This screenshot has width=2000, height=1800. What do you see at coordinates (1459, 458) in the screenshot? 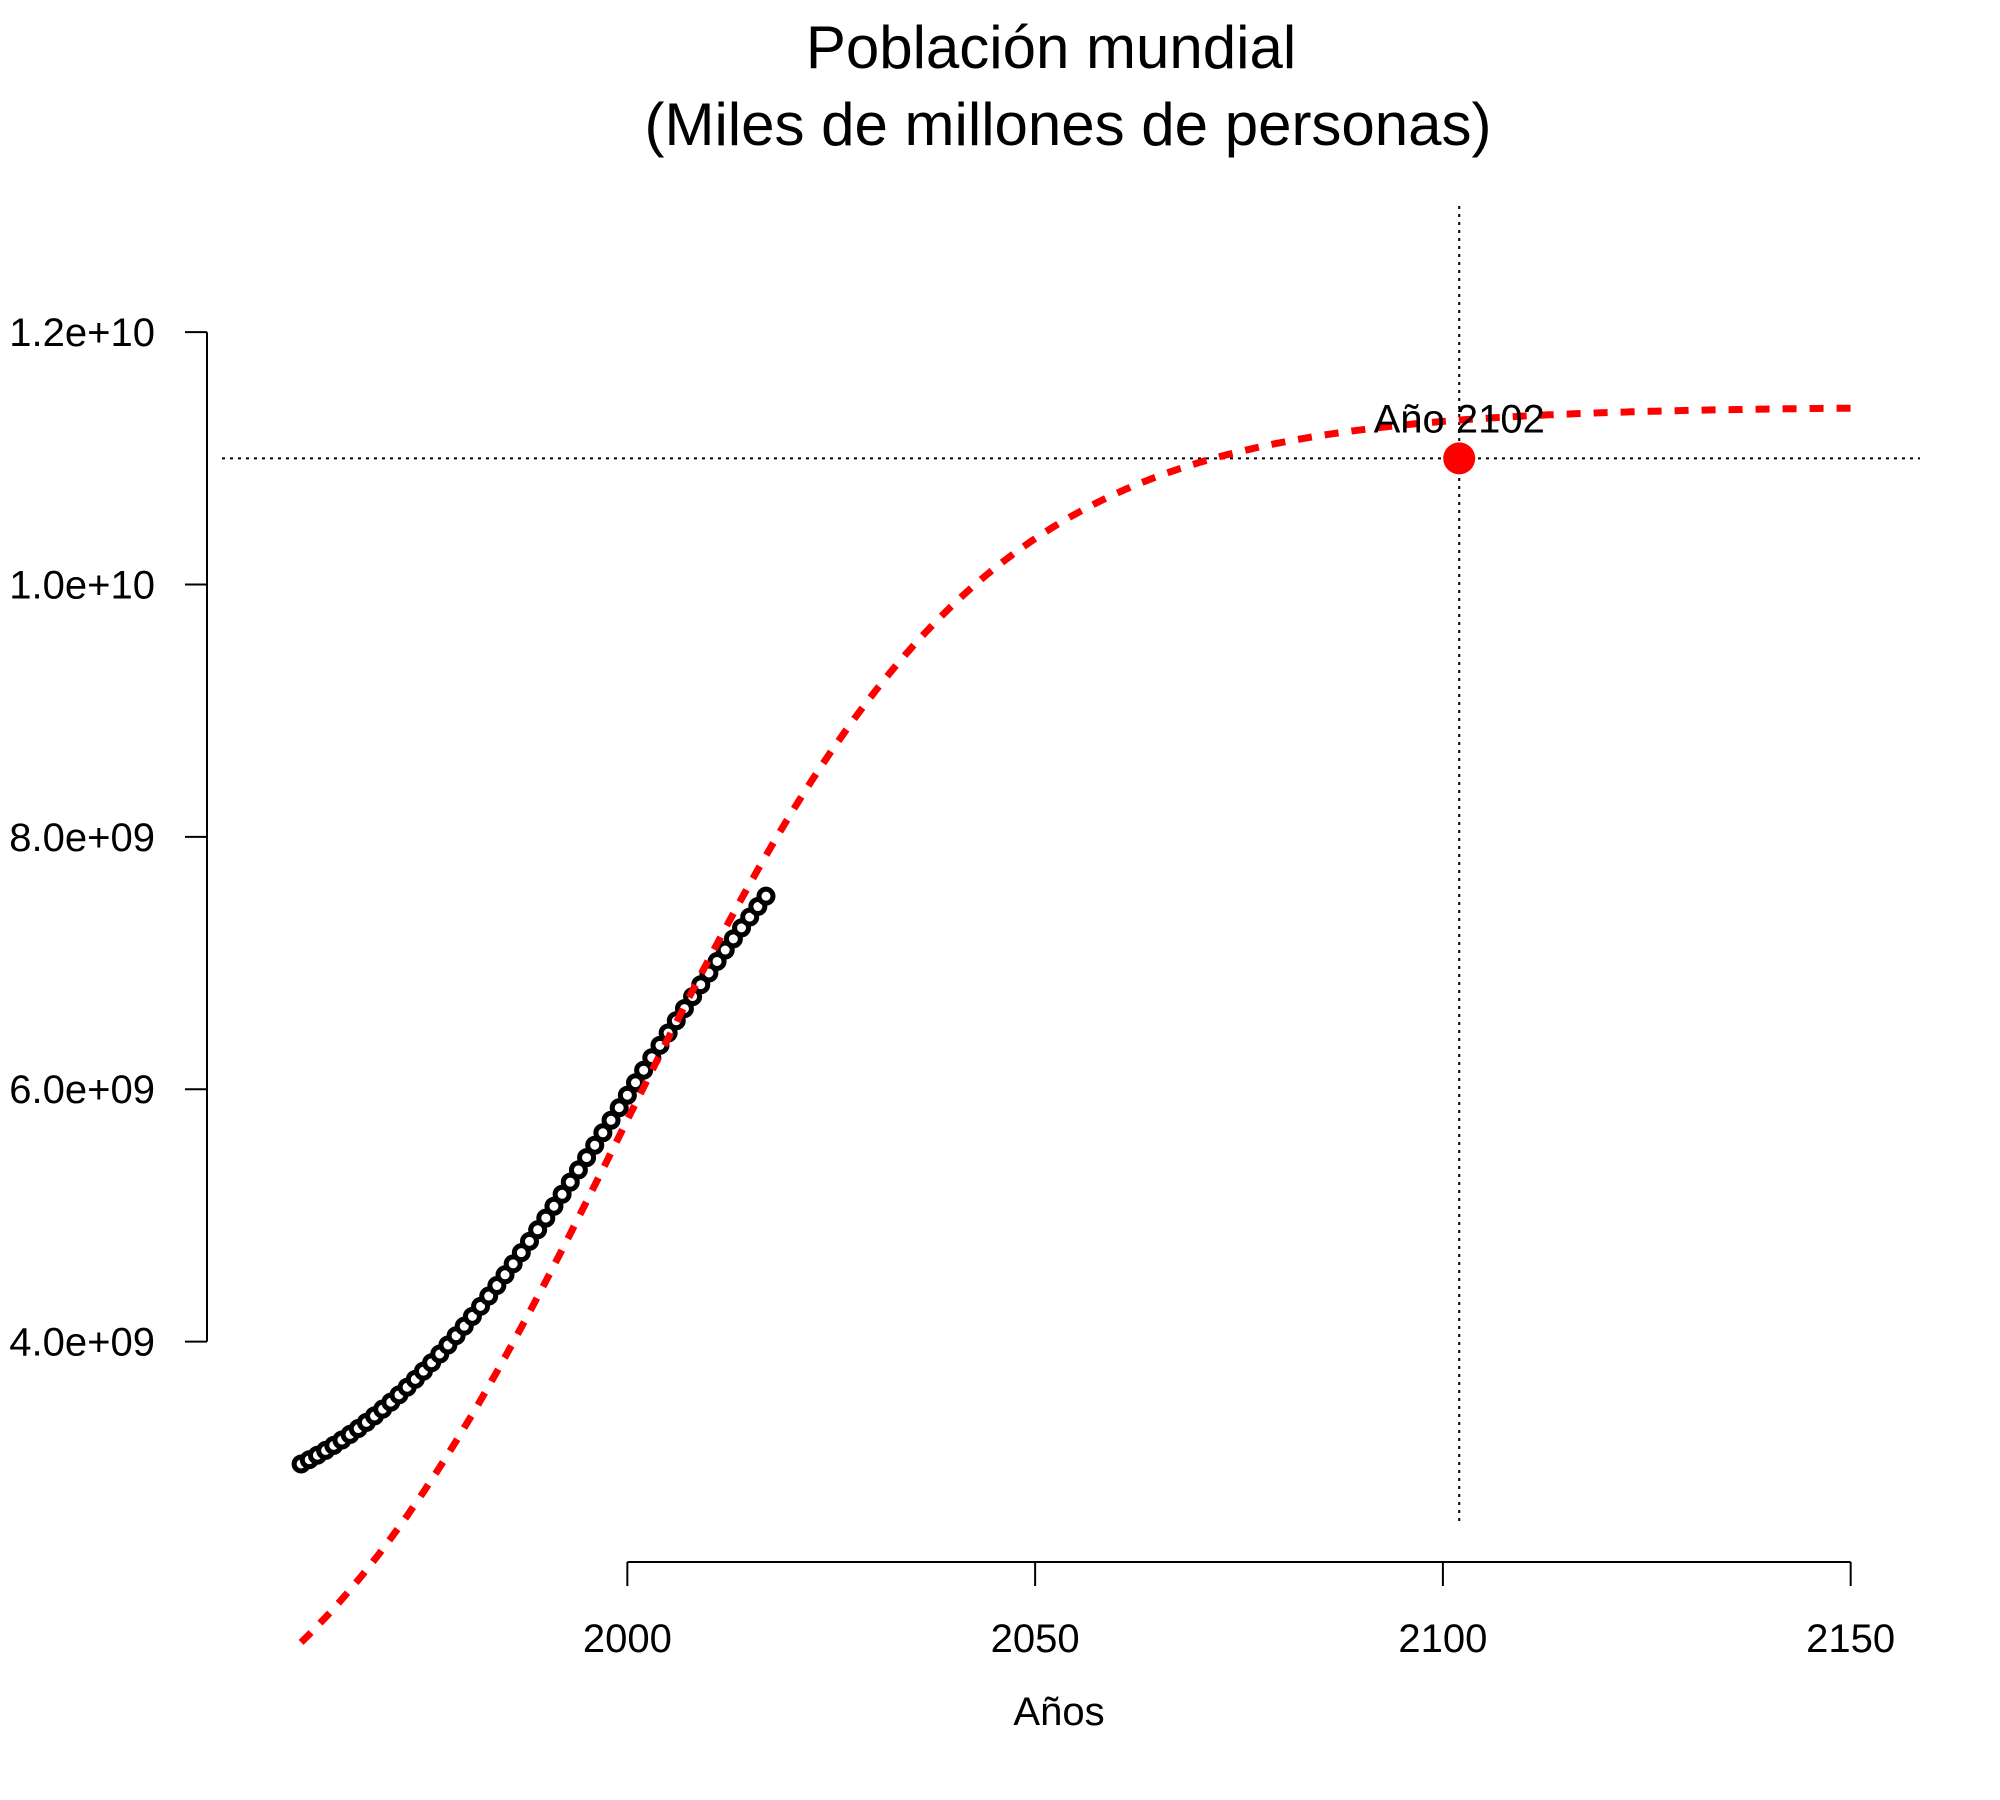
I see `highlight-point` at bounding box center [1459, 458].